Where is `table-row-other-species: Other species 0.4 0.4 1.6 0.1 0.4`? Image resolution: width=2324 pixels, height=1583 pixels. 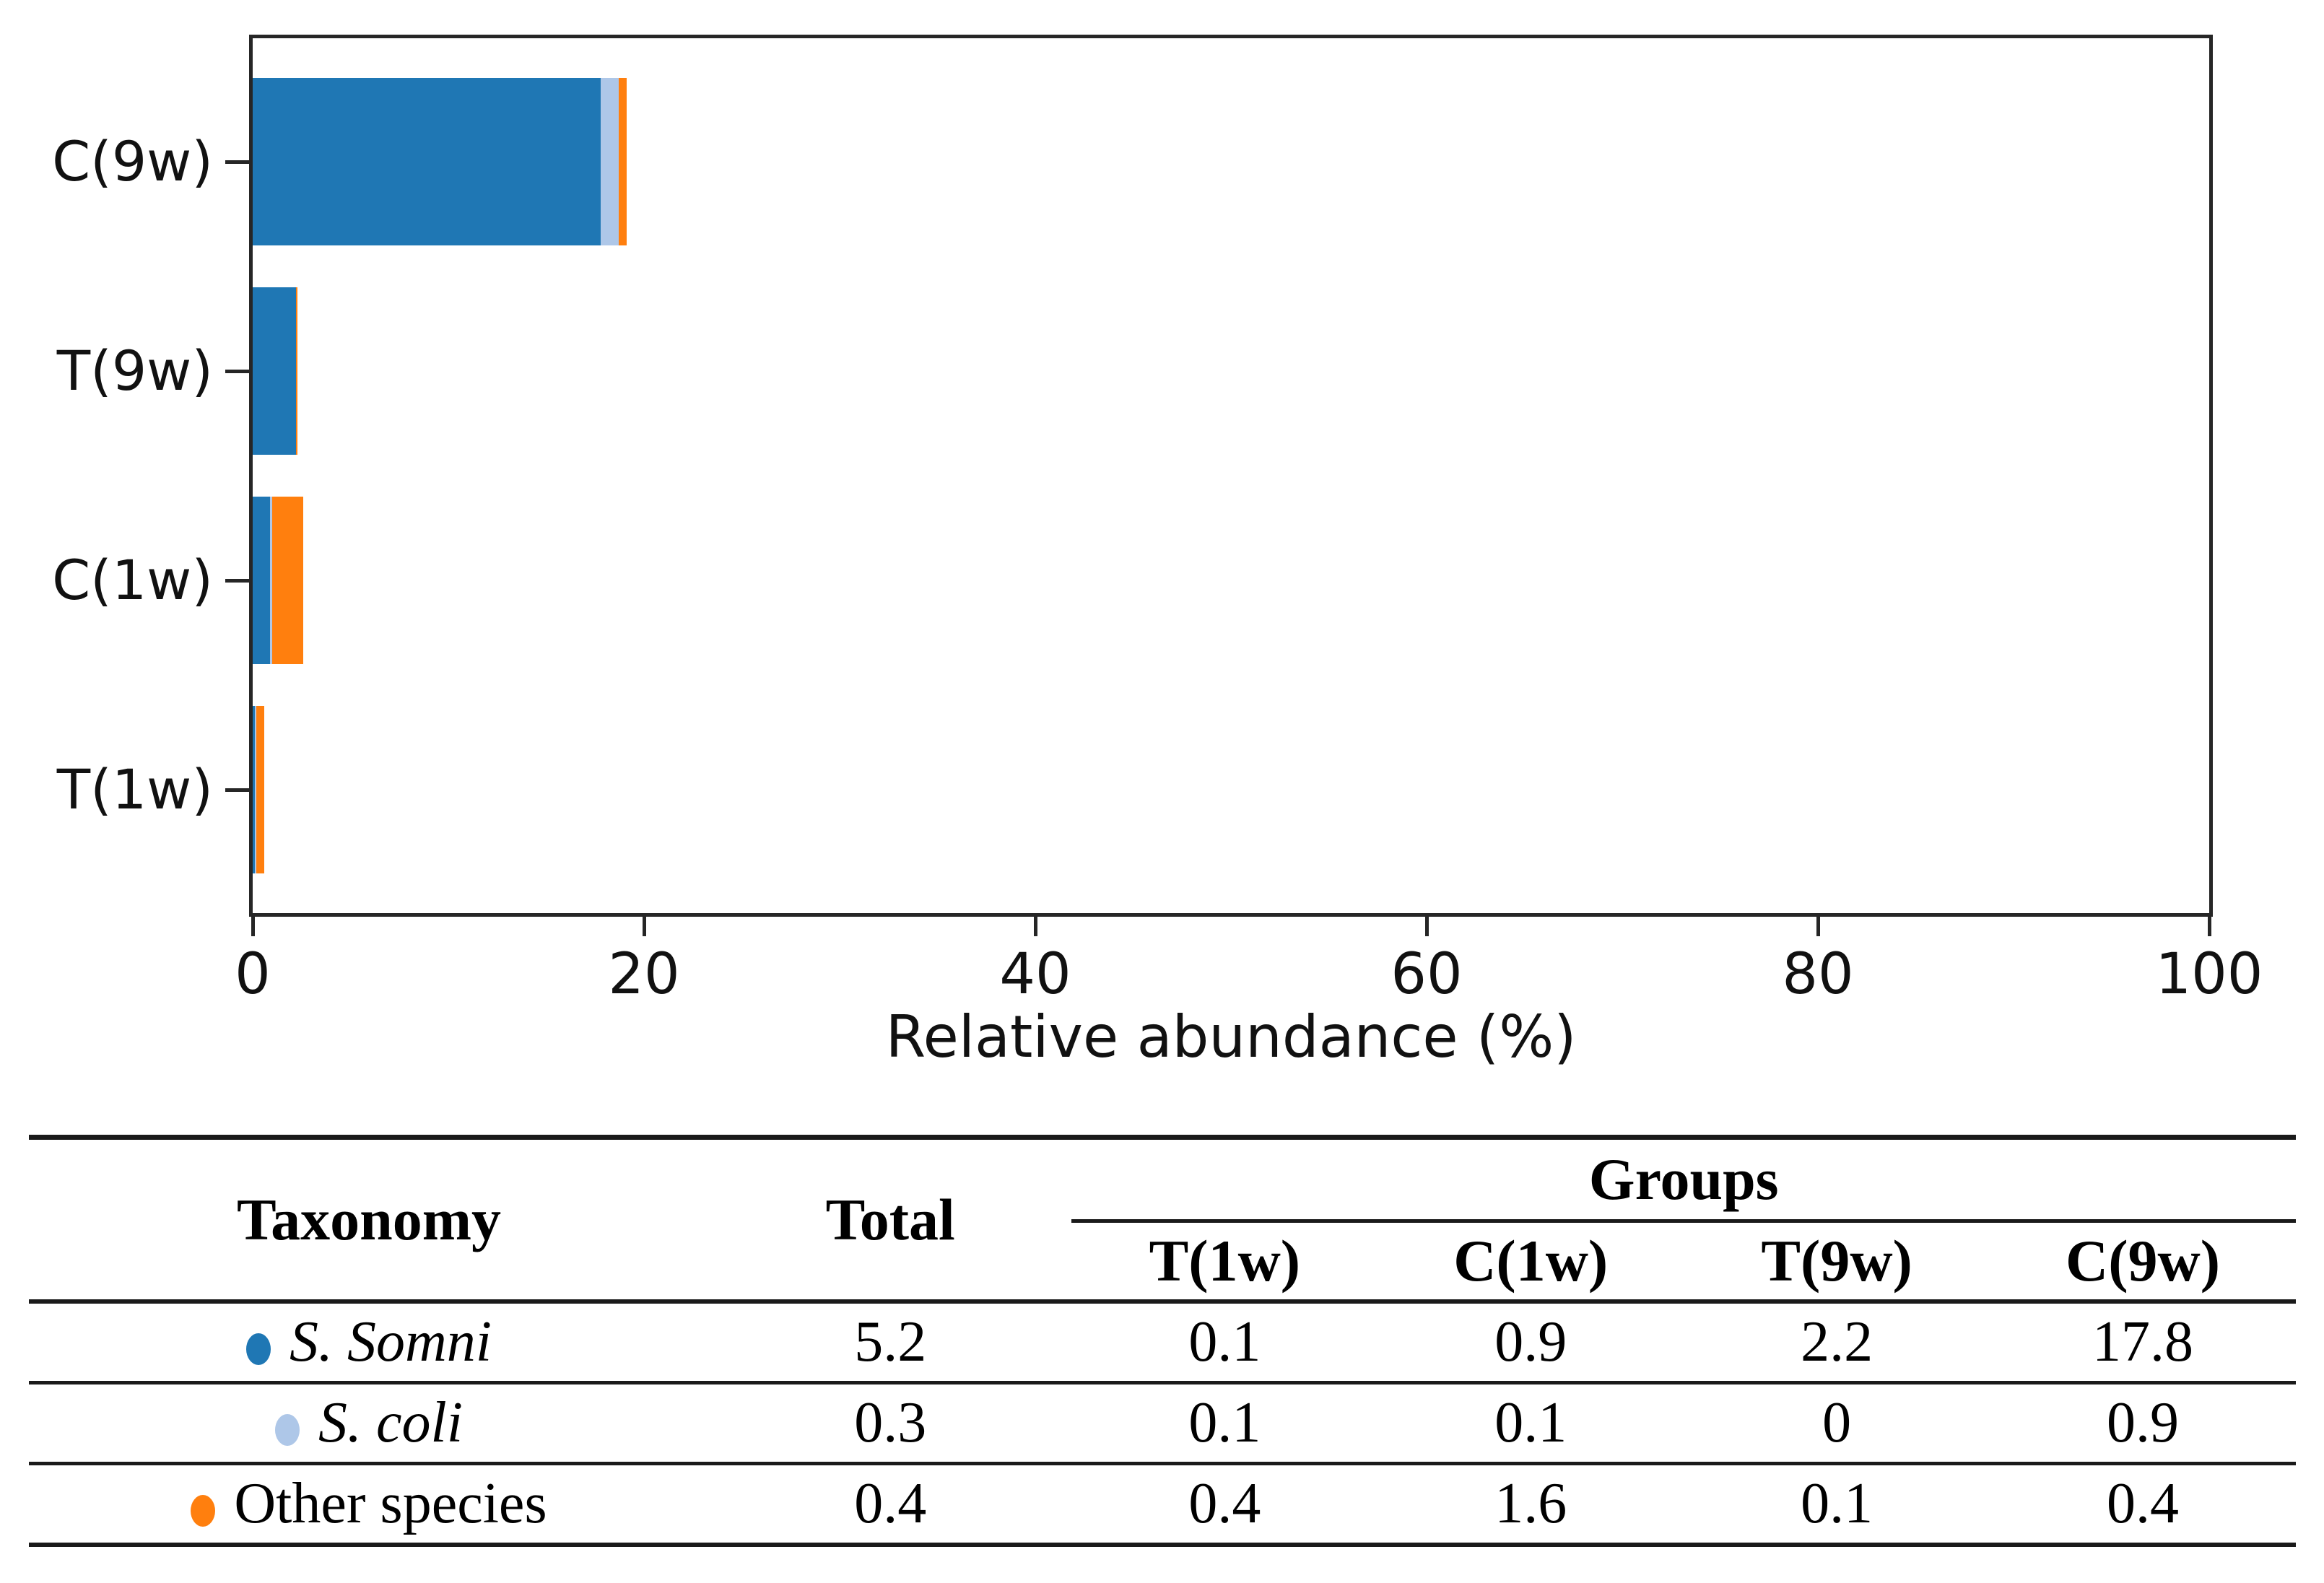
table-row-other-species: Other species 0.4 0.4 1.6 0.1 0.4 is located at coordinates (1162, 1505).